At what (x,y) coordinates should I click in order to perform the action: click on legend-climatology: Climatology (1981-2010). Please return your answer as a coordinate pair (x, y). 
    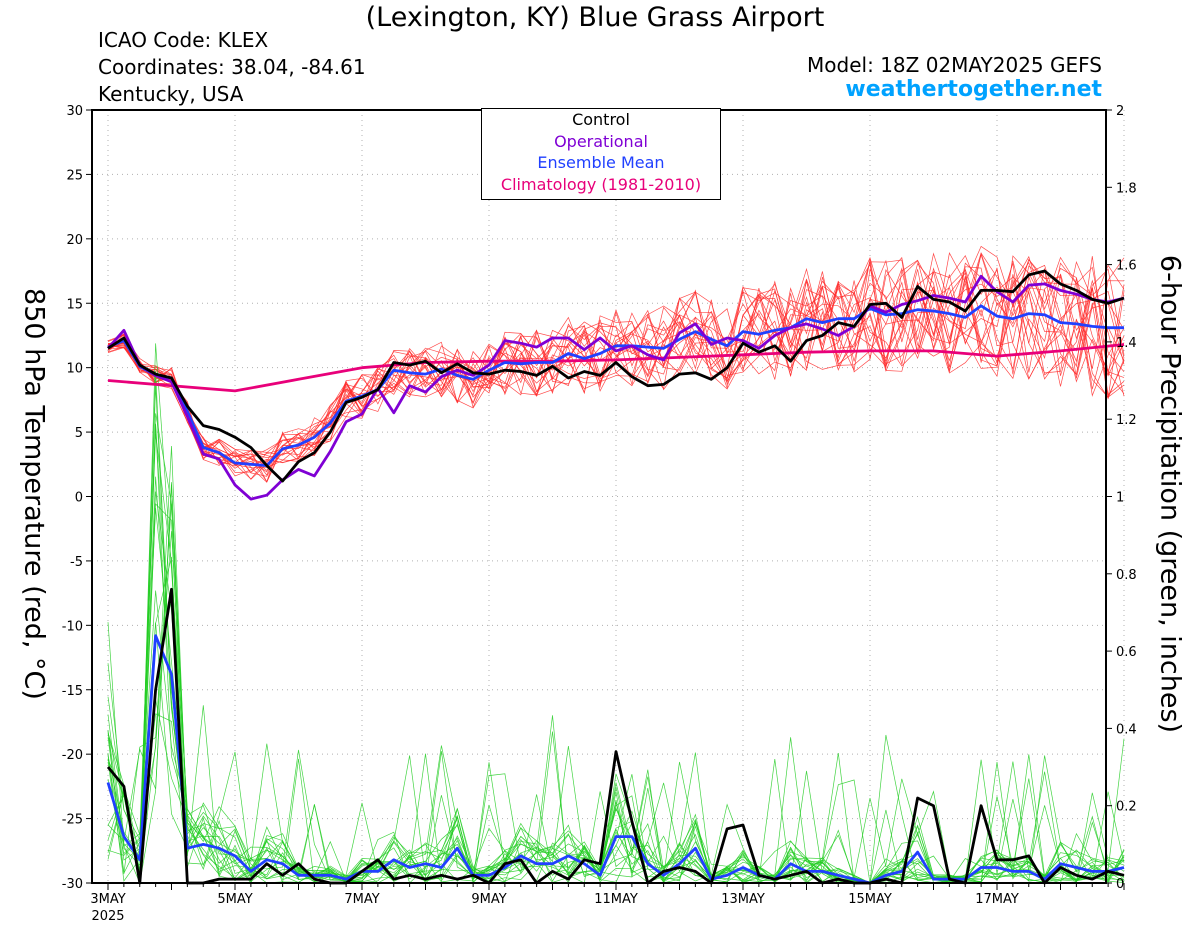
    Looking at the image, I should click on (601, 184).